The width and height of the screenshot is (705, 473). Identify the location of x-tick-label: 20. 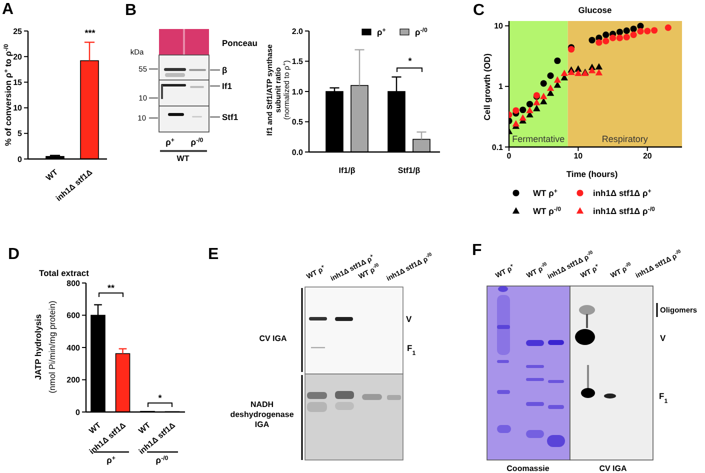
(647, 156).